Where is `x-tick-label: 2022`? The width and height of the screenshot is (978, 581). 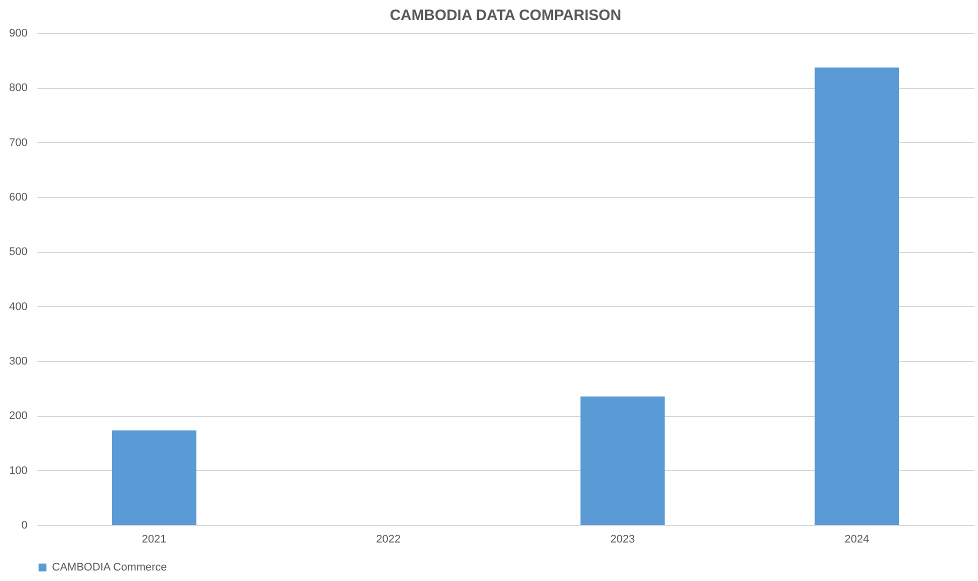 x-tick-label: 2022 is located at coordinates (388, 540).